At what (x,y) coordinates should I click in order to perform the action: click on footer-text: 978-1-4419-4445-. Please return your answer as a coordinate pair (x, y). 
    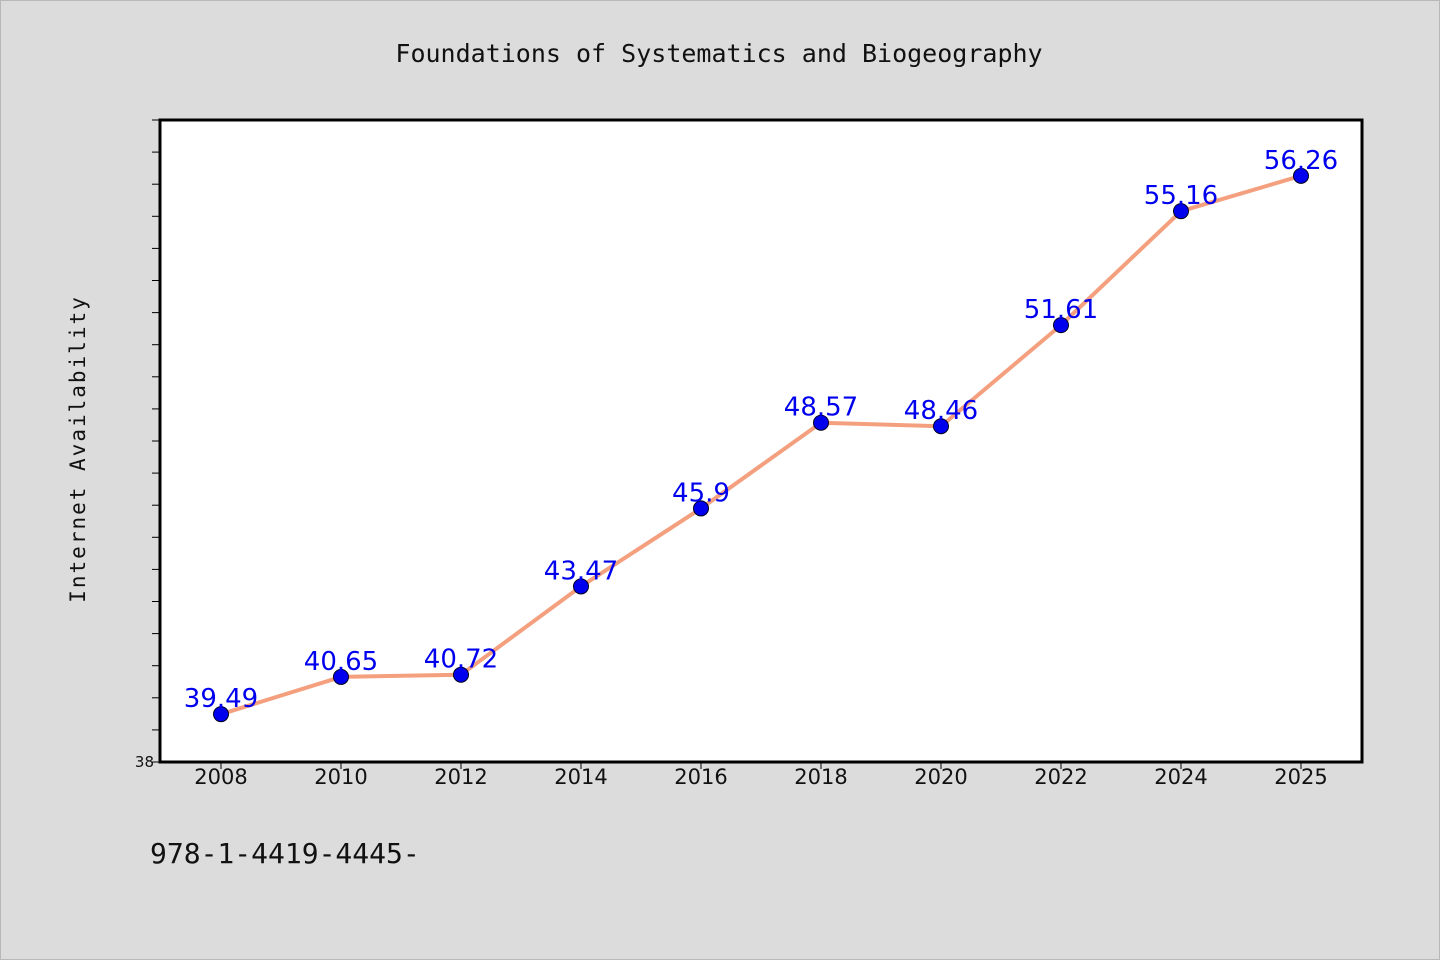
    Looking at the image, I should click on (285, 853).